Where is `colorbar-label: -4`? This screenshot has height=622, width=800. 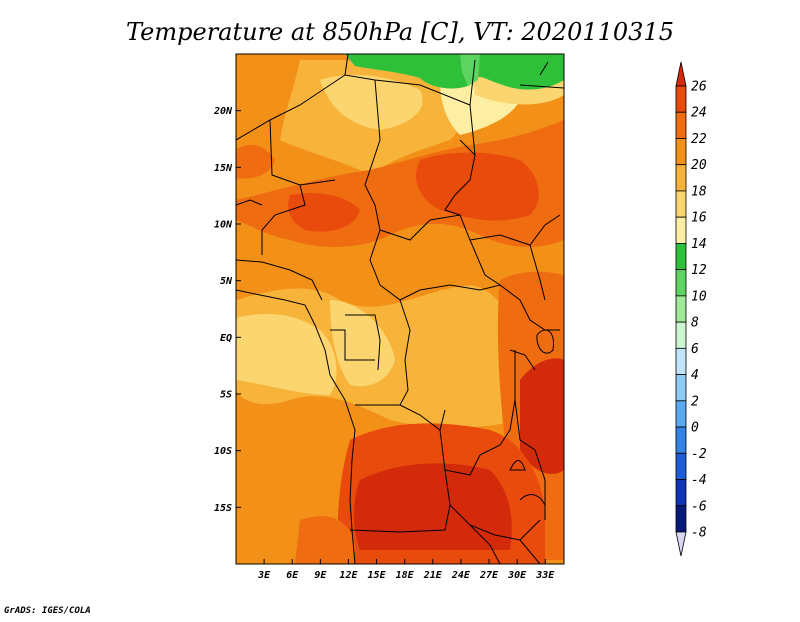
colorbar-label: -4 is located at coordinates (699, 480).